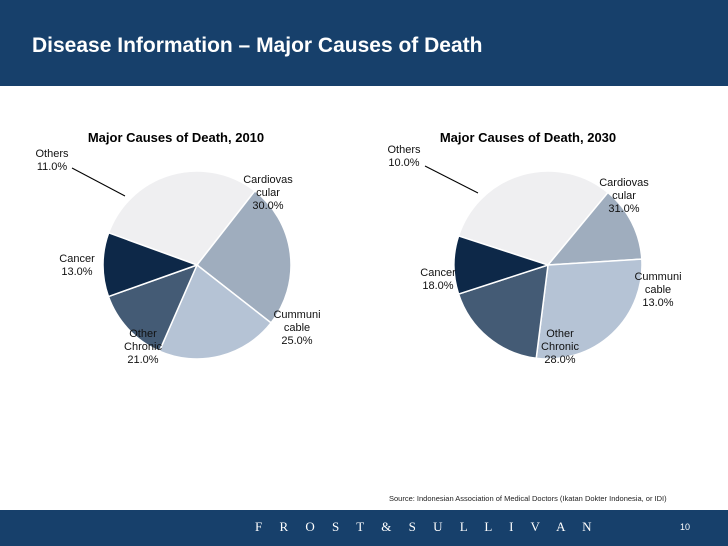 This screenshot has height=546, width=728. I want to click on slice-label: Cummuni cable 13.0%, so click(657, 290).